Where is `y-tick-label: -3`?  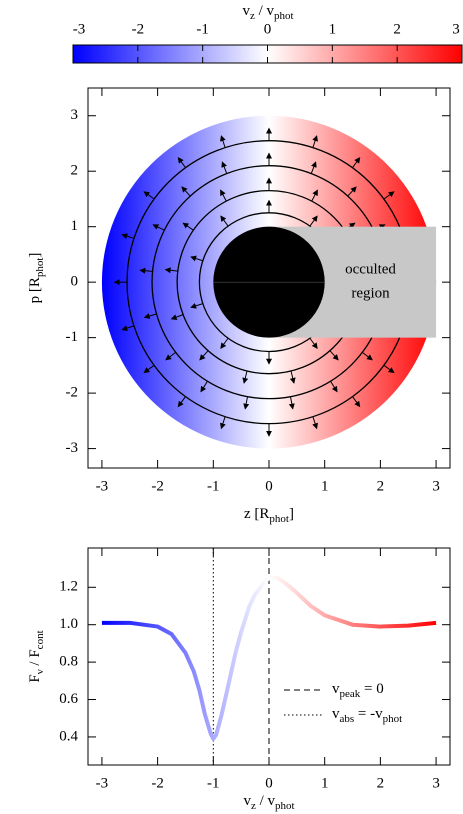 y-tick-label: -3 is located at coordinates (72, 448).